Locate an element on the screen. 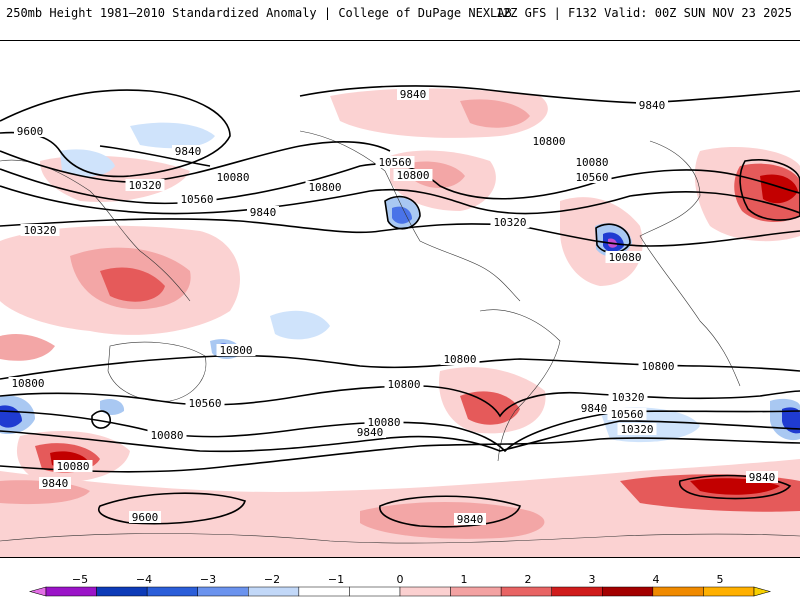 This screenshot has width=800, height=604. colorbar-tick-label: −4 is located at coordinates (144, 579).